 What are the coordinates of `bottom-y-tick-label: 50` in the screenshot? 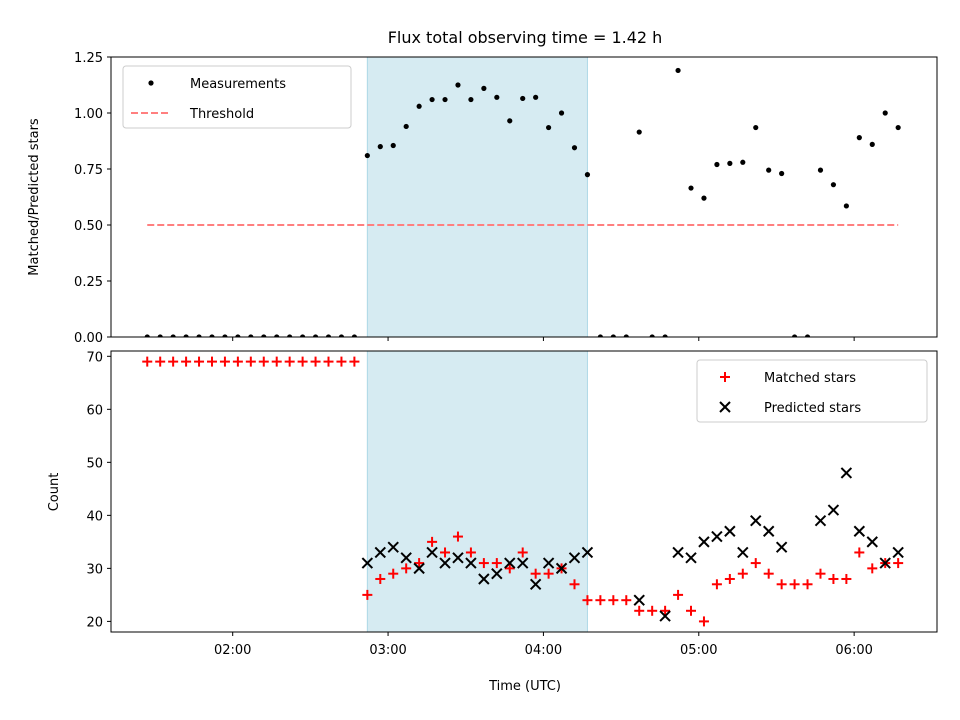 It's located at (94, 463).